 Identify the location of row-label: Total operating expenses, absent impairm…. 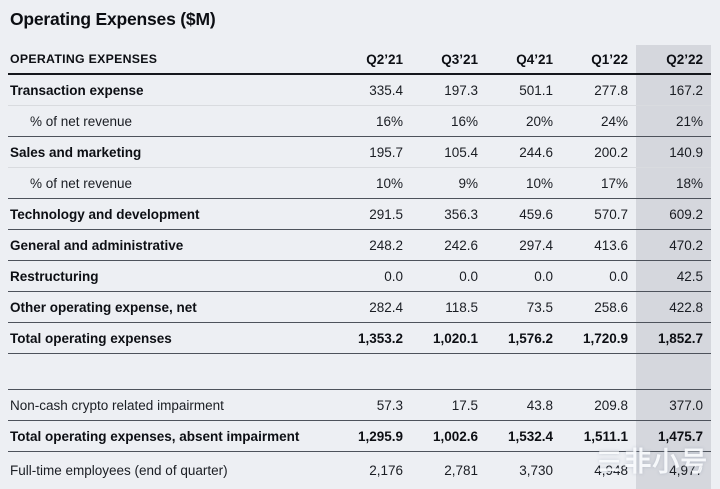
(172, 436).